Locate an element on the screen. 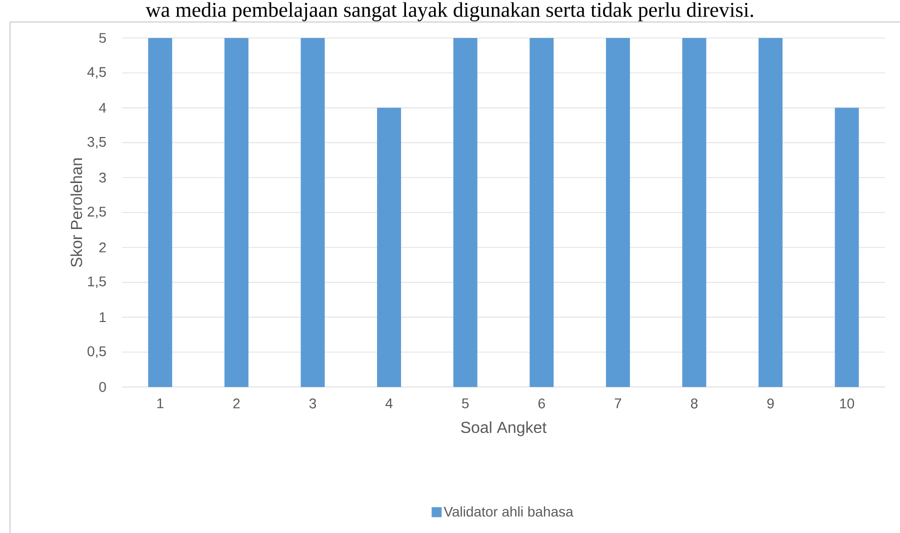 Image resolution: width=900 pixels, height=533 pixels. y-tick-label: 1,5 is located at coordinates (97, 282).